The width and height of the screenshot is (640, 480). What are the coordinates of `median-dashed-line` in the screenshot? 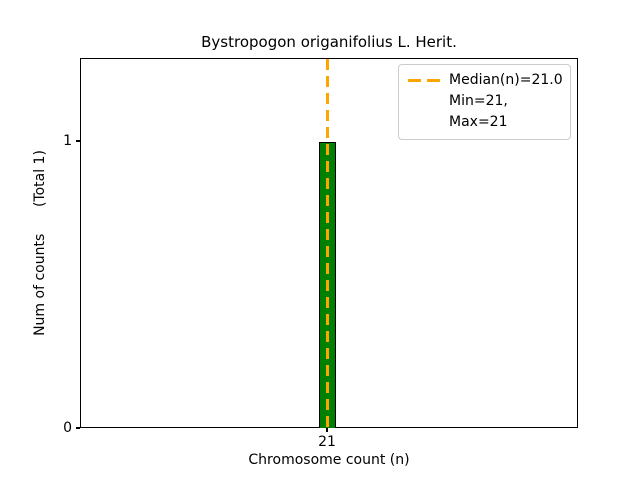 It's located at (327, 243).